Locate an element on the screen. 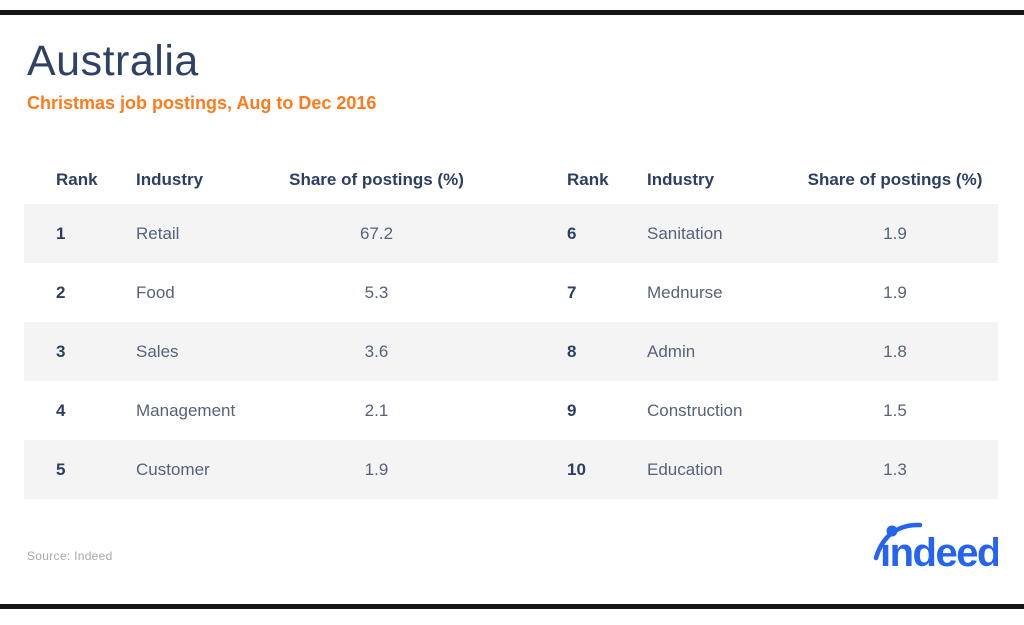 This screenshot has width=1024, height=625. table-row-right-half: 6 Sanitation 1.9 is located at coordinates (754, 234).